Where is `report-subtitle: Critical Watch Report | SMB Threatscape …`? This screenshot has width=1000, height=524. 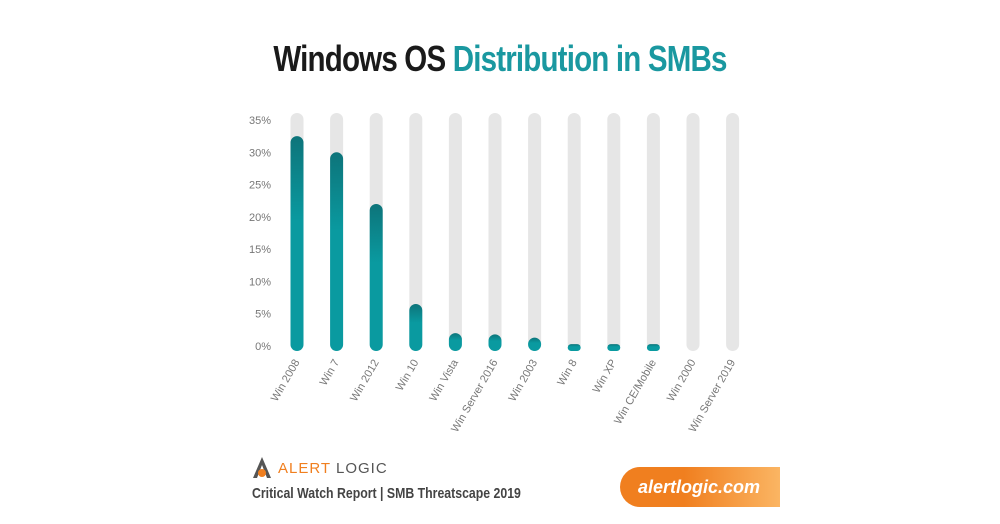 report-subtitle: Critical Watch Report | SMB Threatscape … is located at coordinates (386, 493).